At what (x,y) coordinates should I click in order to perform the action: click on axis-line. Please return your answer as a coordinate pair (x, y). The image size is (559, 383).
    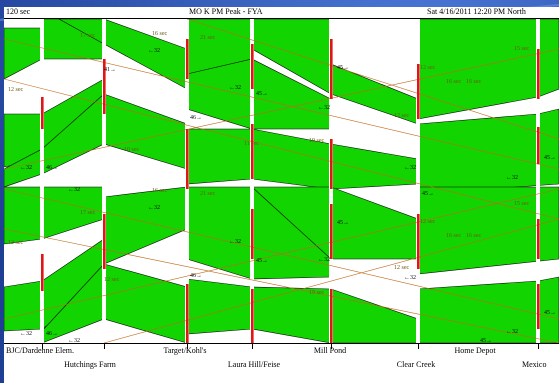
    Looking at the image, I should click on (281, 343).